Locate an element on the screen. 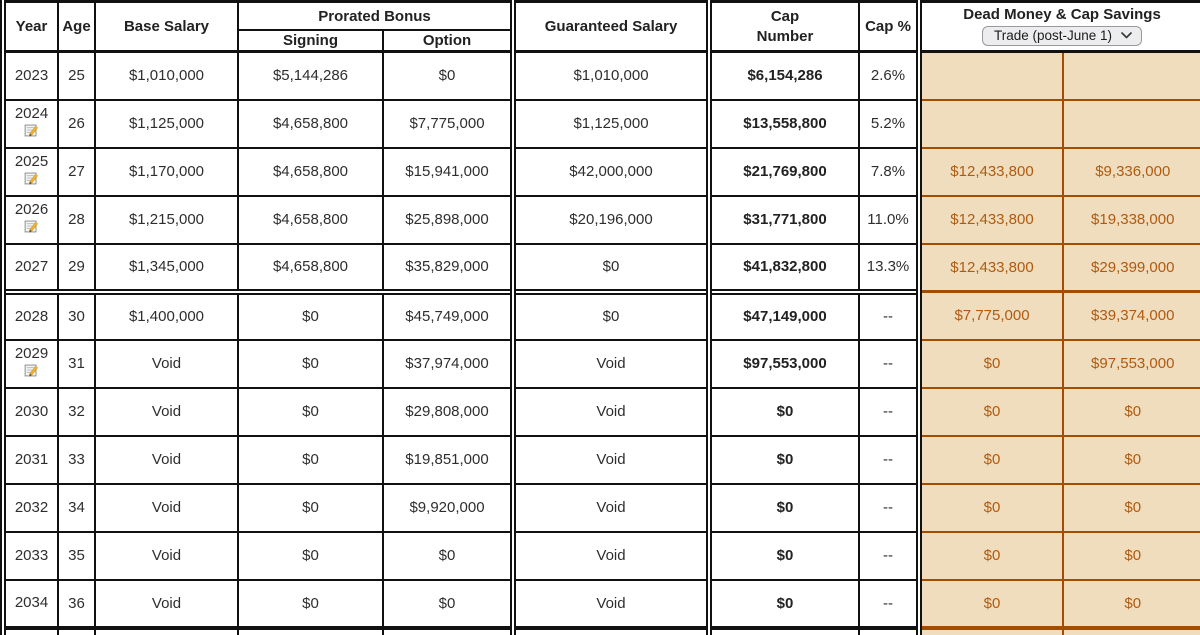 Image resolution: width=1200 pixels, height=635 pixels. cell-option-bonus: $45,749,000 is located at coordinates (448, 314).